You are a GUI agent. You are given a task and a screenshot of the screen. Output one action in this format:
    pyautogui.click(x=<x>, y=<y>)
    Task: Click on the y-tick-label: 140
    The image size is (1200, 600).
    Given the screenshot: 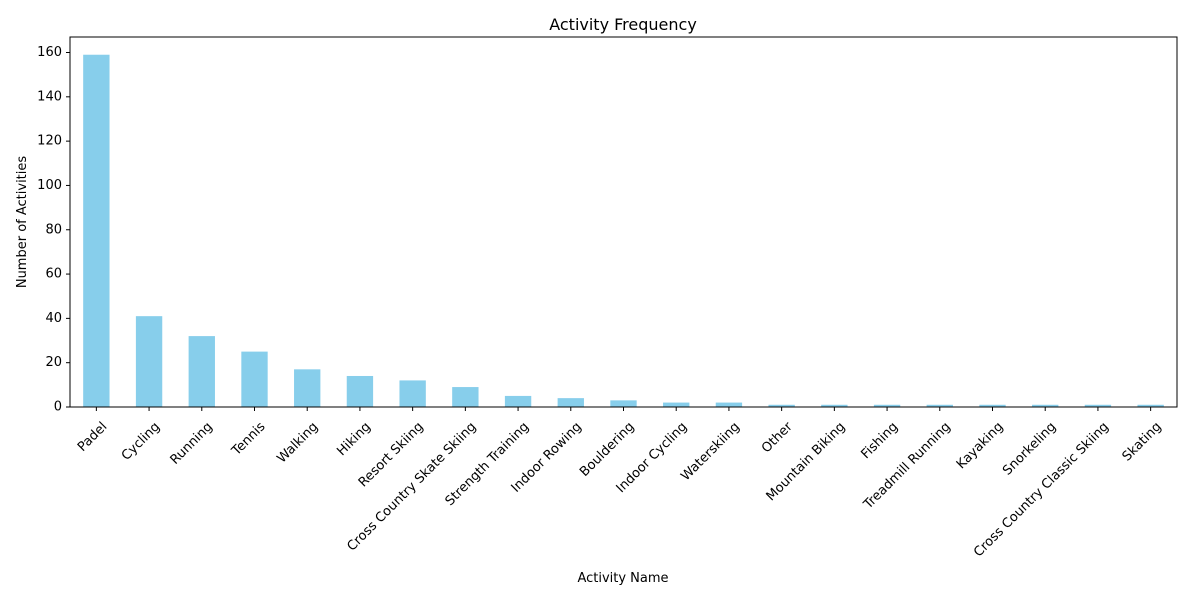 What is the action you would take?
    pyautogui.click(x=49, y=96)
    